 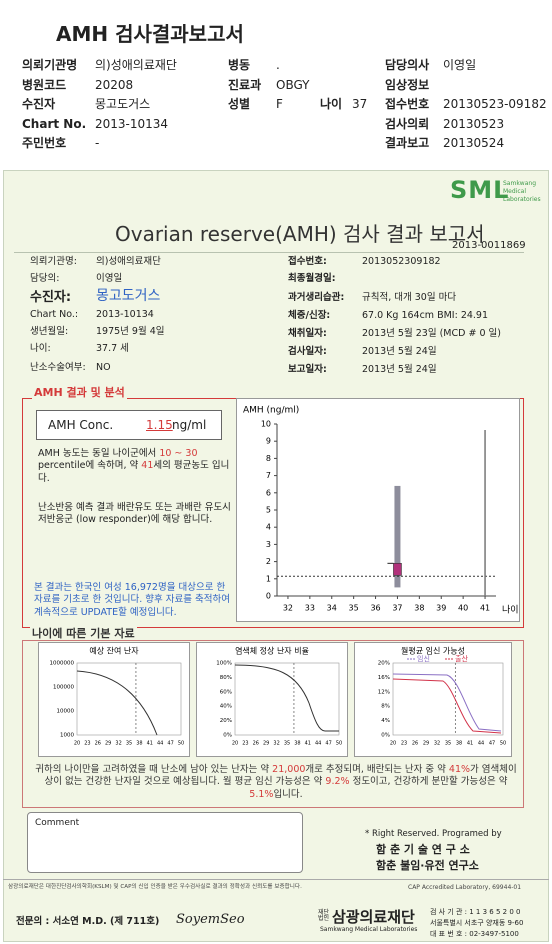 I want to click on mini-title: 월평균 임신 가능성, so click(x=433, y=651).